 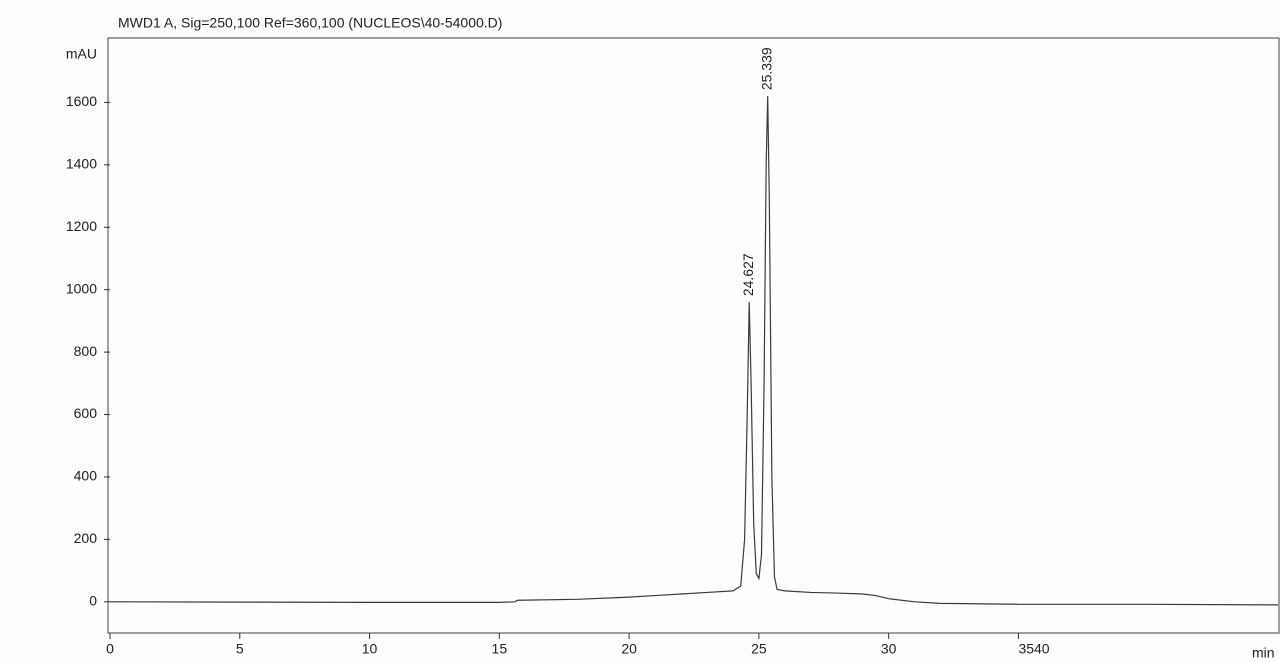 I want to click on y-tick-label: 0, so click(x=93, y=600).